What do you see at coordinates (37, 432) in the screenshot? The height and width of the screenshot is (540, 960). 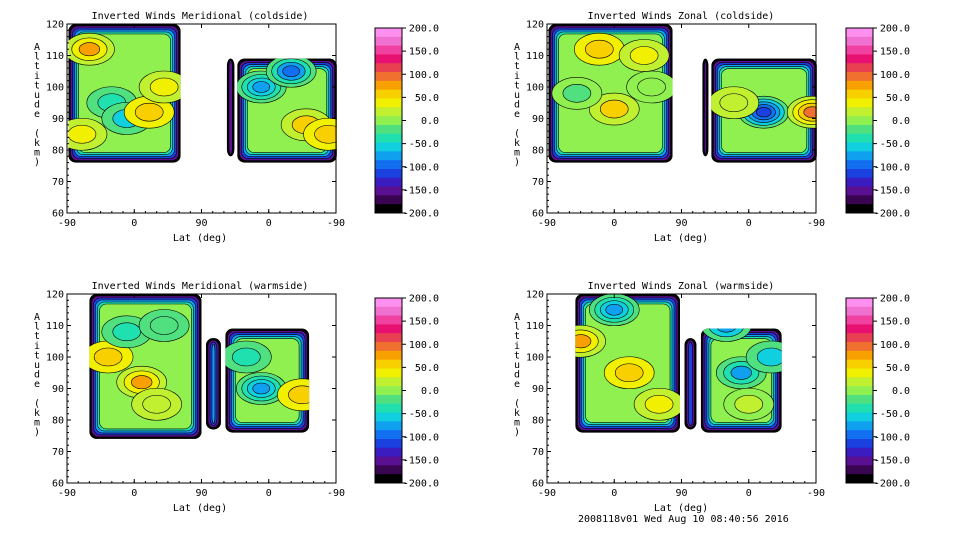 I see `y-axis-label-char: )` at bounding box center [37, 432].